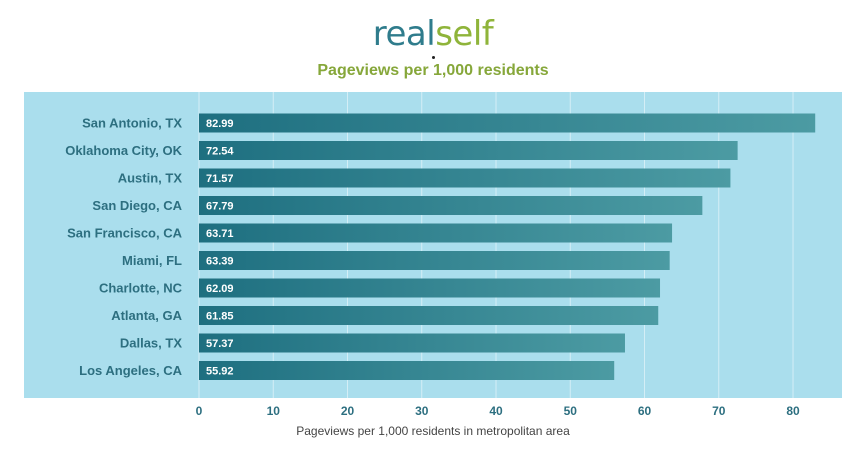  I want to click on x-tick-label: 0, so click(199, 411).